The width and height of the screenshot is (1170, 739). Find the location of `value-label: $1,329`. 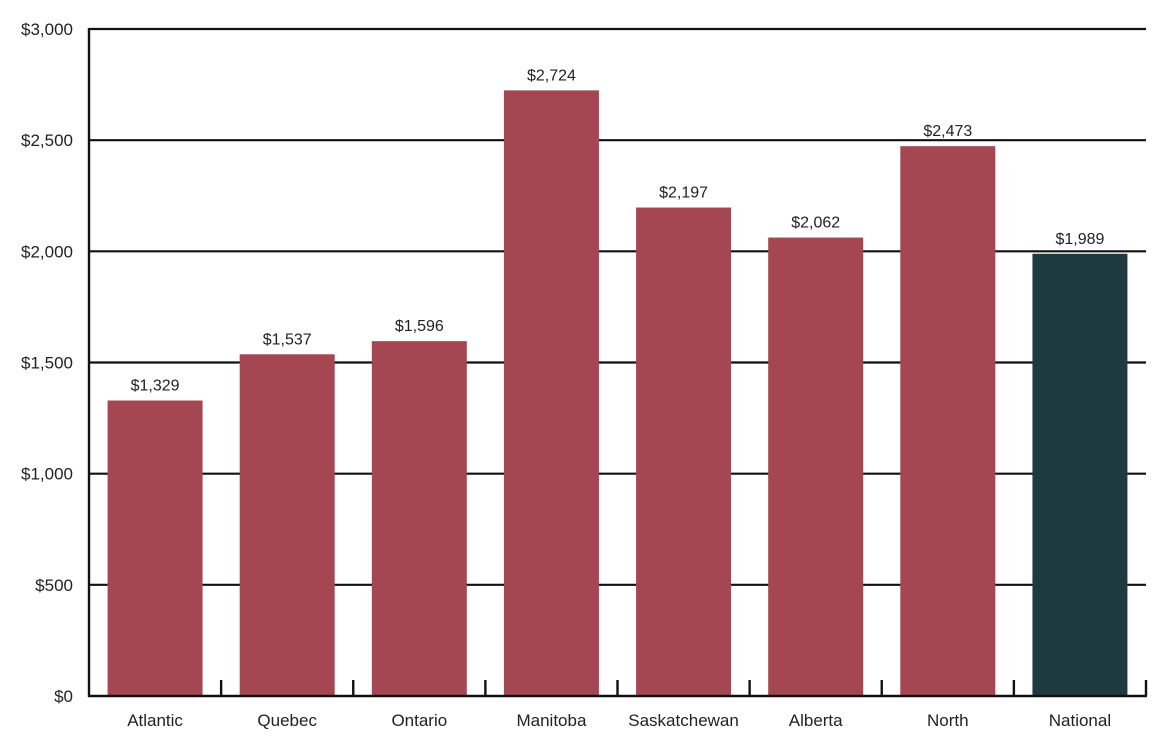

value-label: $1,329 is located at coordinates (155, 386).